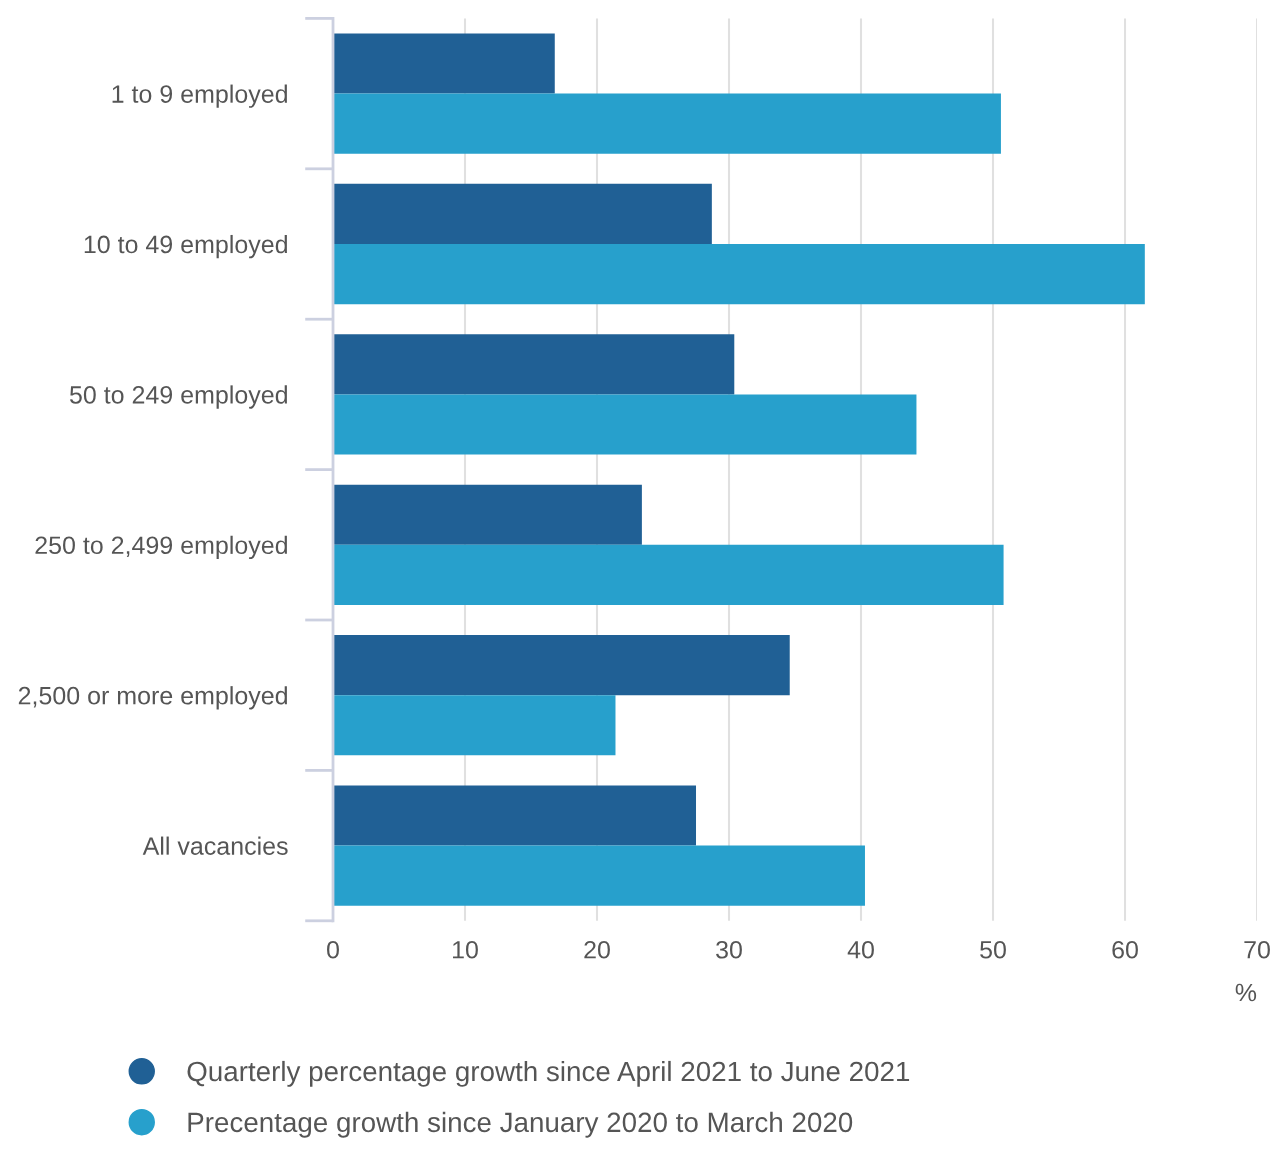  What do you see at coordinates (993, 949) in the screenshot?
I see `x-tick-label: 50` at bounding box center [993, 949].